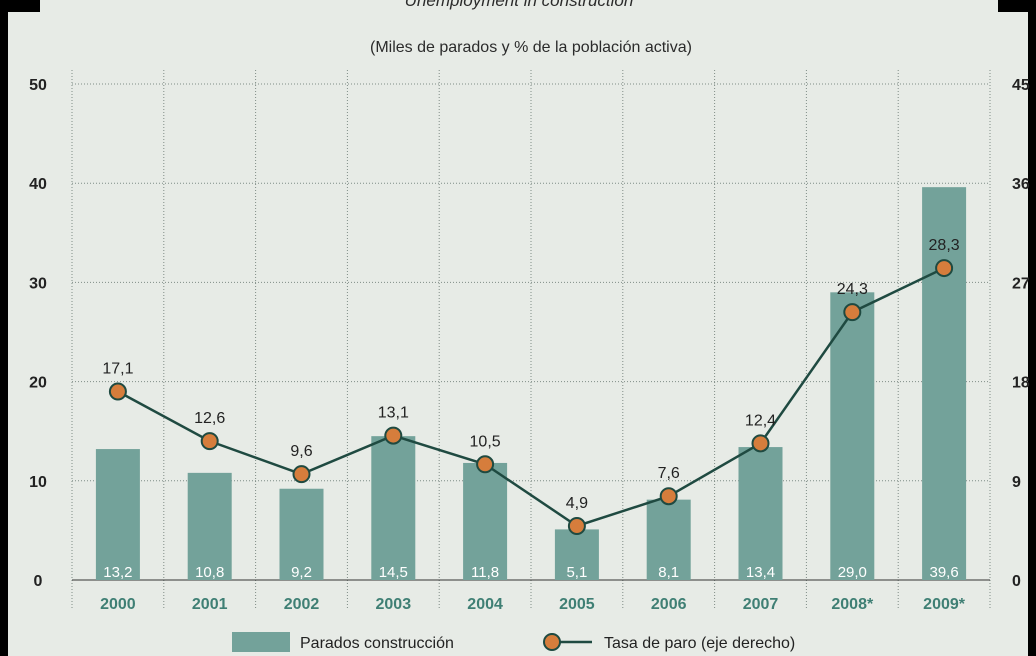 This screenshot has height=656, width=1036. Describe the element at coordinates (210, 604) in the screenshot. I see `x-category-label: 2001` at that location.